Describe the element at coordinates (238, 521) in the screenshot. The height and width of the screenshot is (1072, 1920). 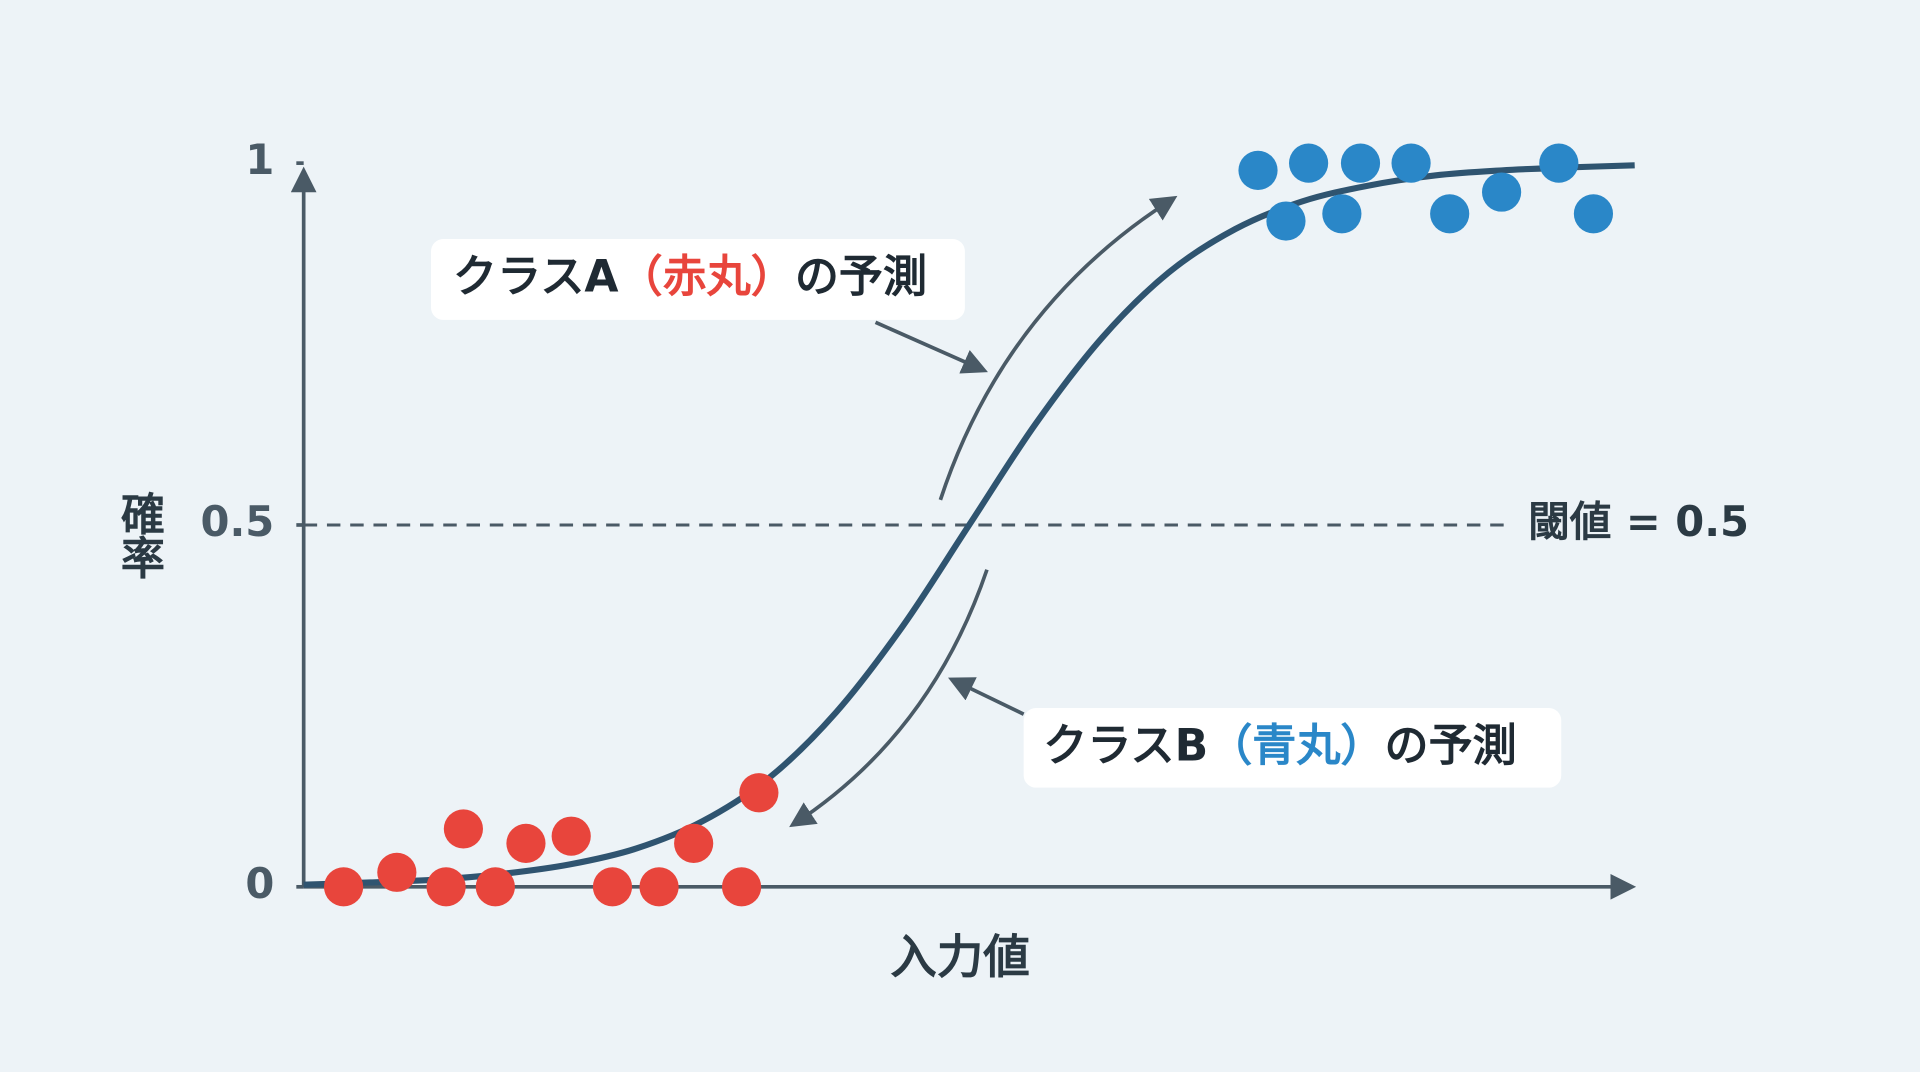
I see `y-tick-label: 0.5` at that location.